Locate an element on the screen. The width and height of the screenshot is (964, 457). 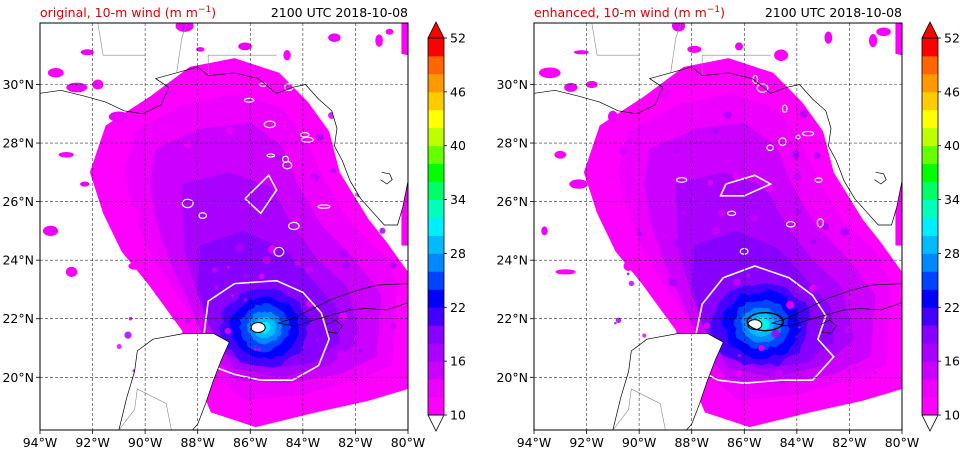
xtick-label: 86°W is located at coordinates (744, 442).